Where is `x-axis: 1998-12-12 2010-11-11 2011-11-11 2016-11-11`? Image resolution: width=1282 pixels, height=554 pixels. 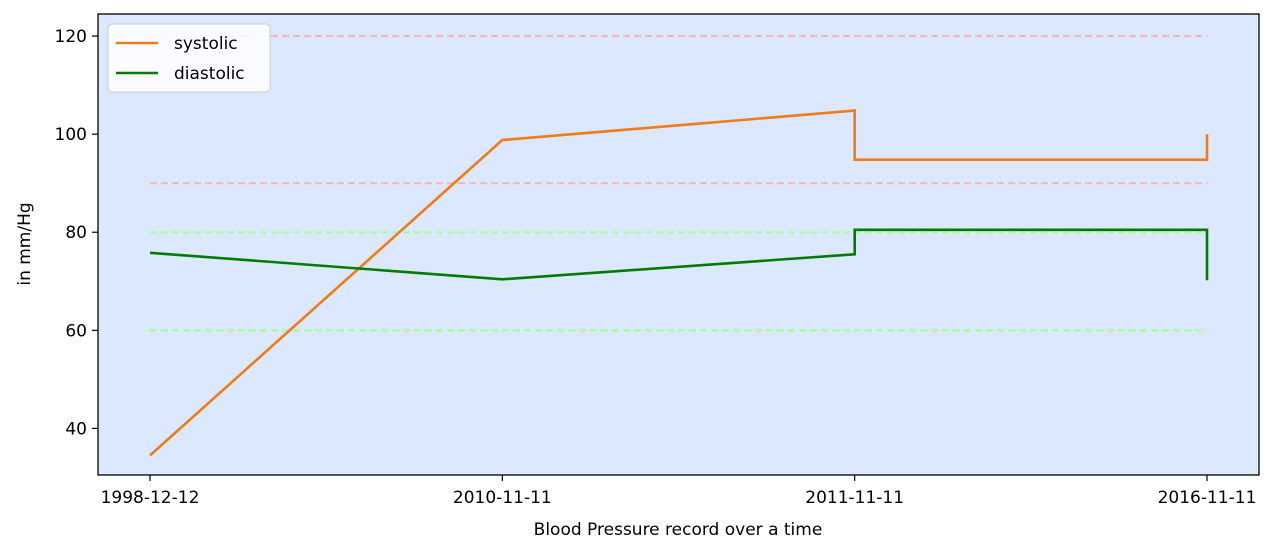 x-axis: 1998-12-12 2010-11-11 2011-11-11 2016-11-11 is located at coordinates (679, 491).